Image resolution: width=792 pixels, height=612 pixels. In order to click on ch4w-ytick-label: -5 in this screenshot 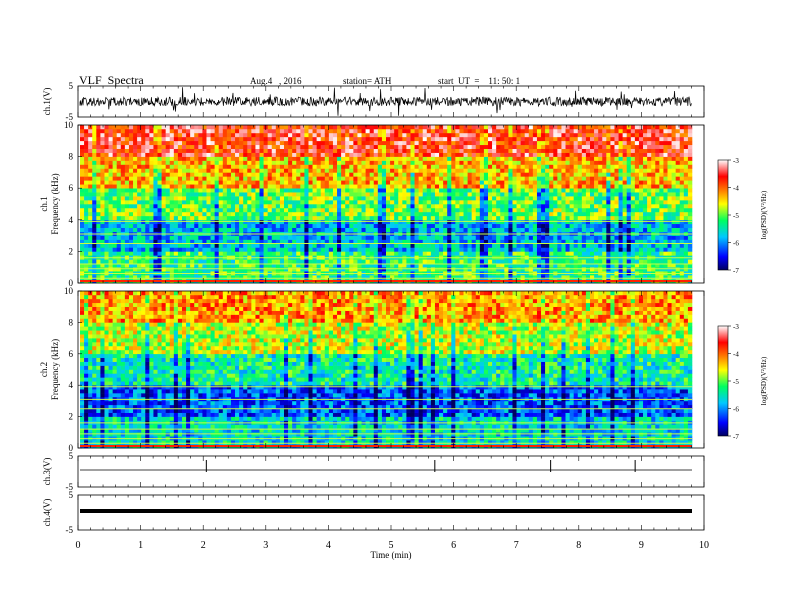, I will do `click(70, 530)`.